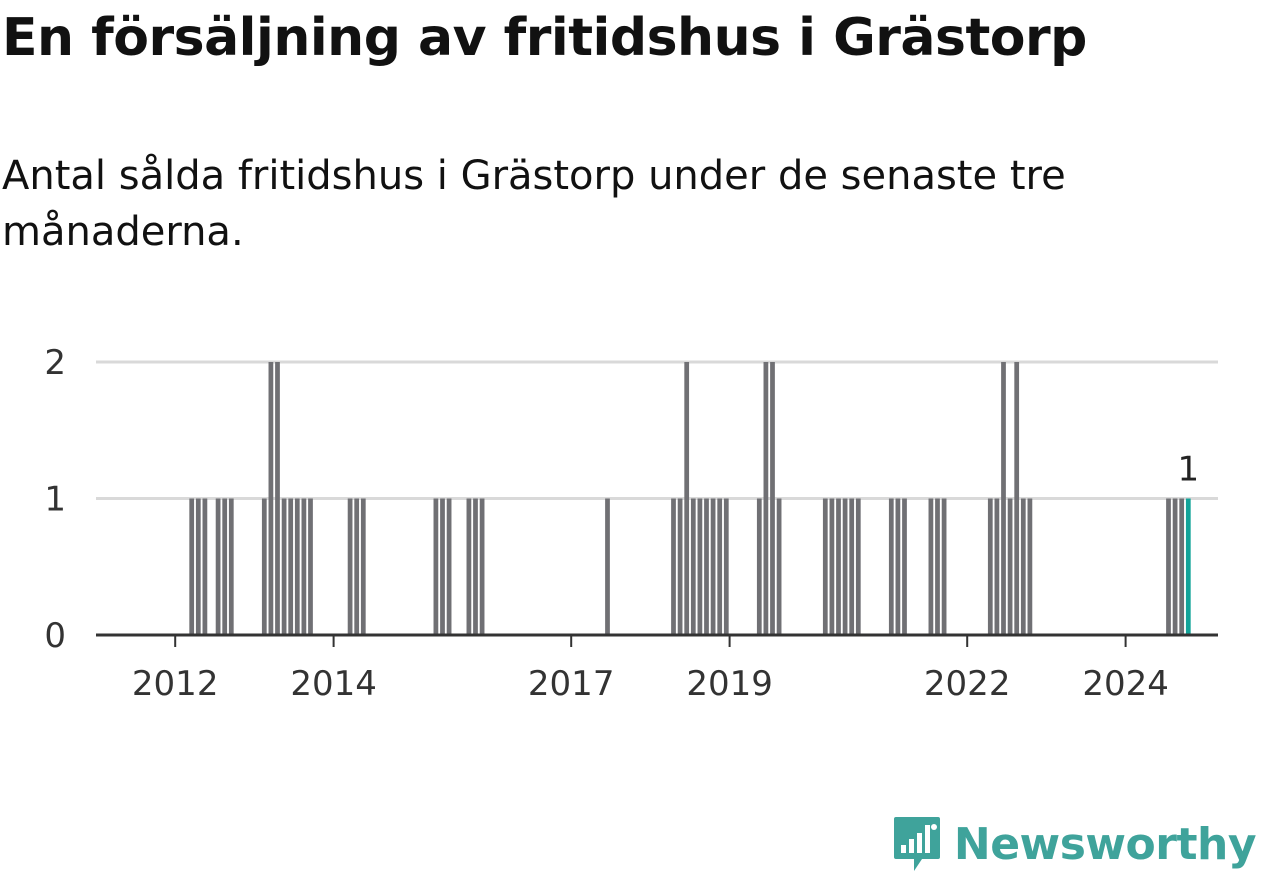 Image resolution: width=1262 pixels, height=879 pixels. I want to click on highlight-value-label: 1, so click(1188, 470).